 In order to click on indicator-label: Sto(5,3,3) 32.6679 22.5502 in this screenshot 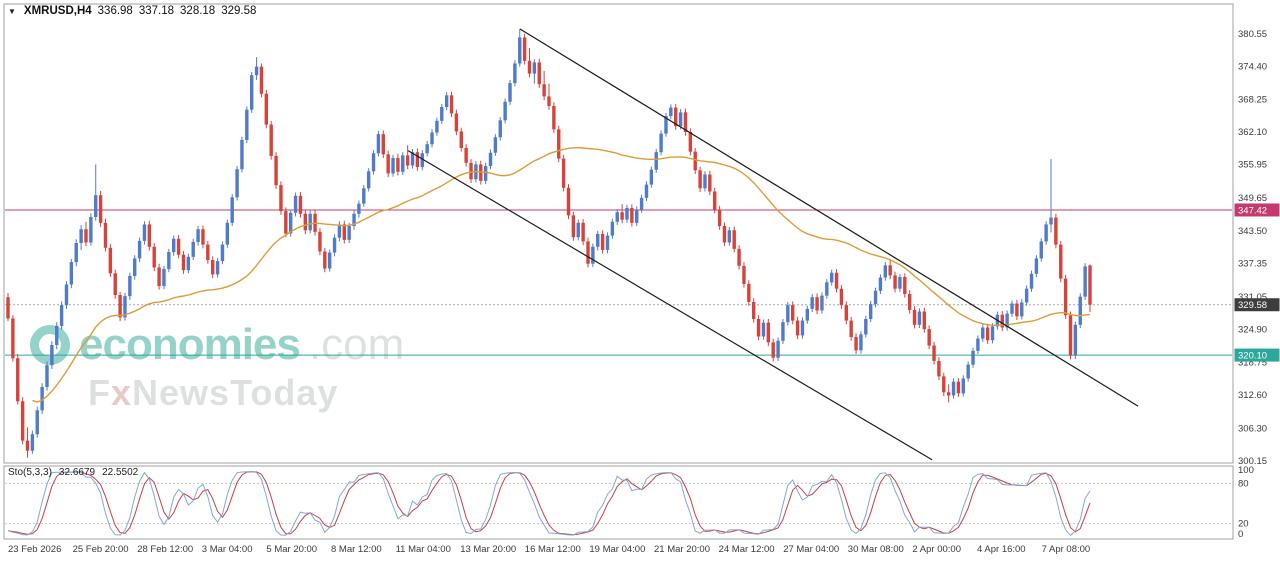, I will do `click(73, 472)`.